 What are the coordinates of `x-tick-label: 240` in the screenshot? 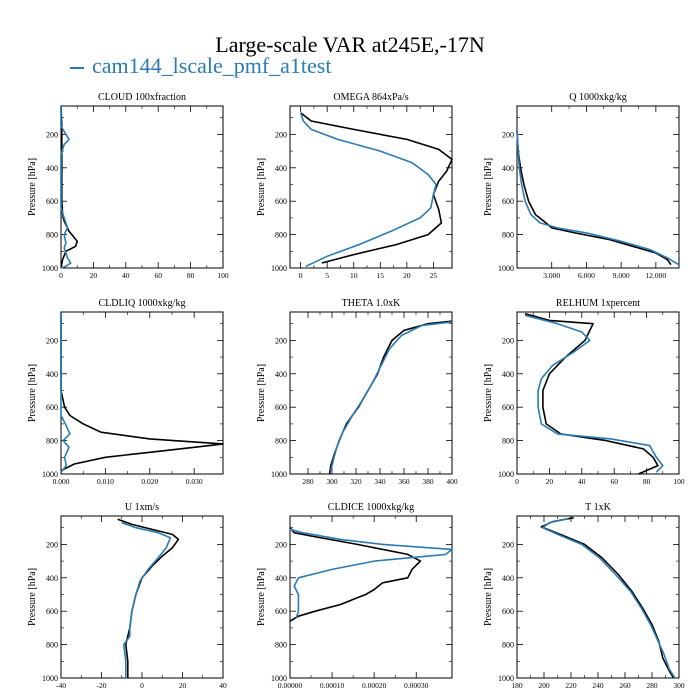 It's located at (598, 685).